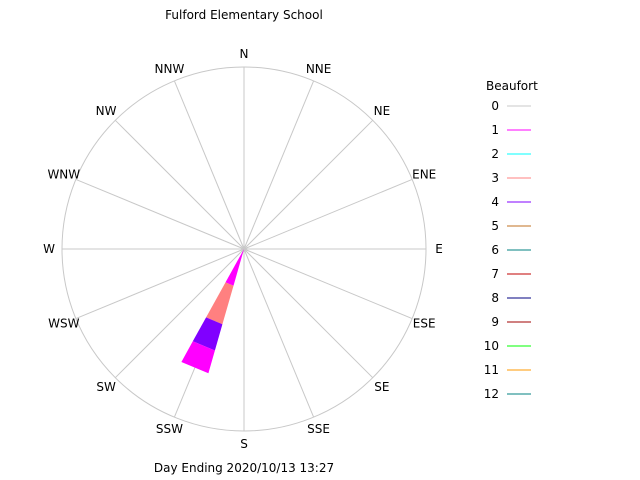 The width and height of the screenshot is (640, 480). Describe the element at coordinates (439, 249) in the screenshot. I see `direction-label-e: E` at that location.